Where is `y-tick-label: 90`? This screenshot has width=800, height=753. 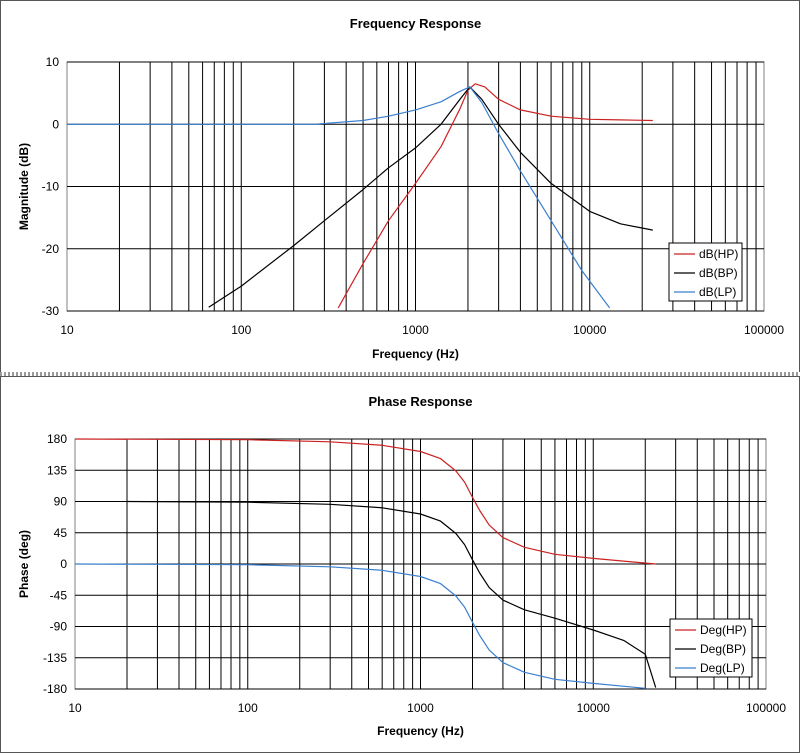 y-tick-label: 90 is located at coordinates (61, 502).